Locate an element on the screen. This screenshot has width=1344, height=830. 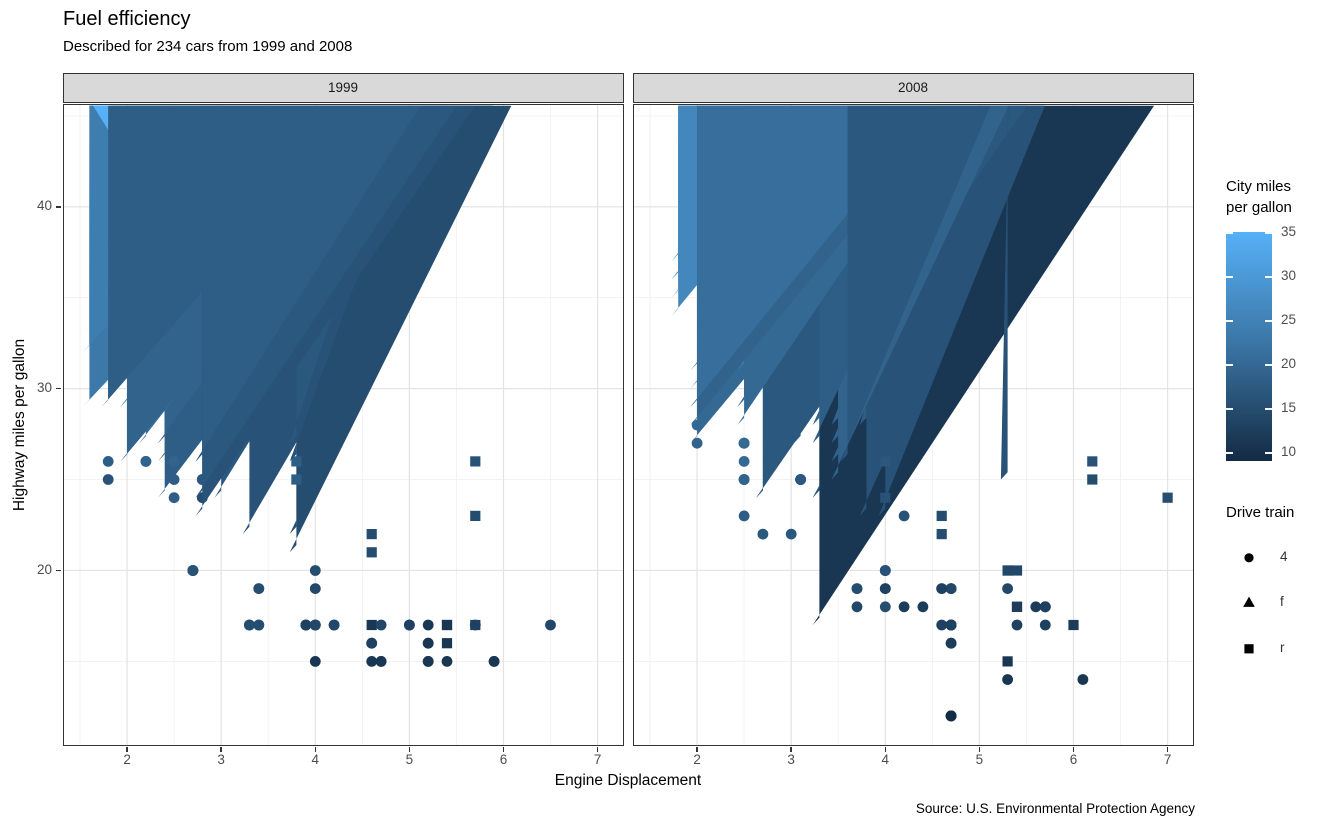
facet-label-1999: 1999 is located at coordinates (343, 87).